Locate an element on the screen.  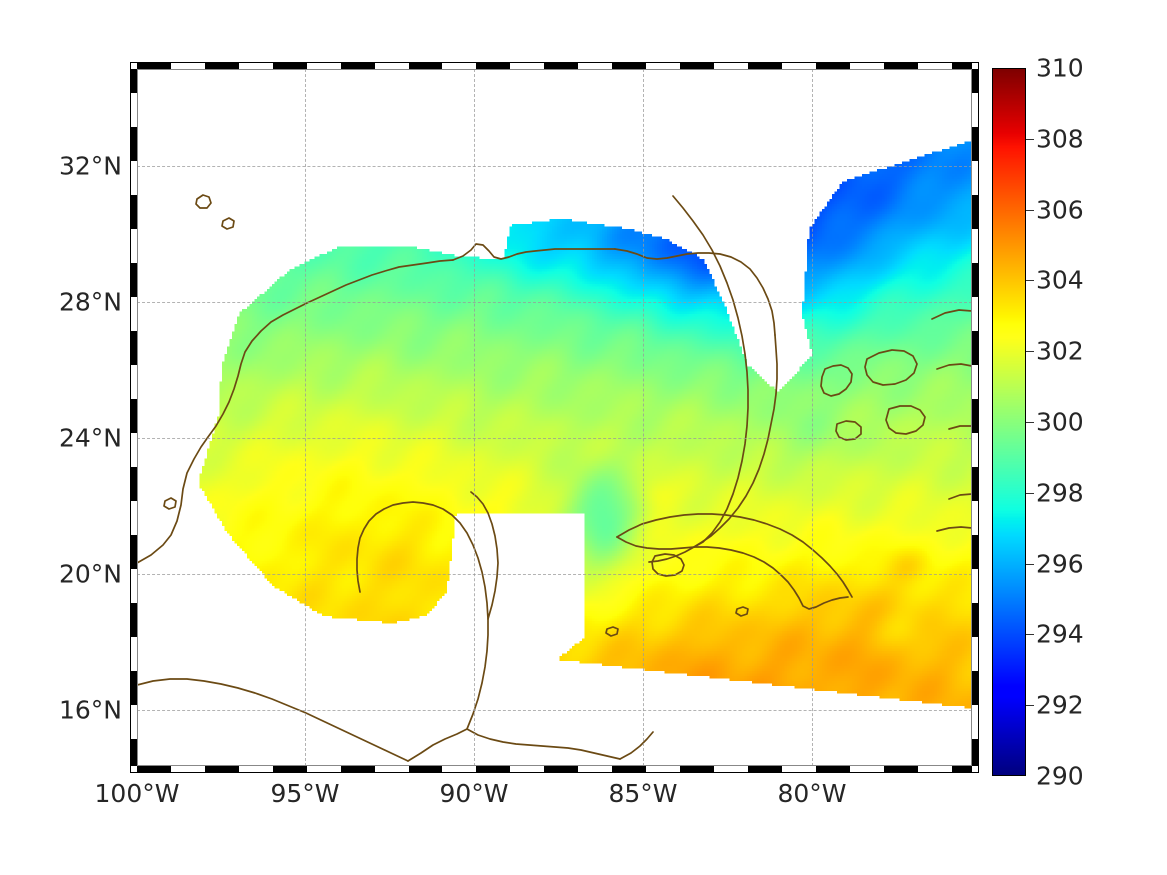
xtick-label-0: 100°W is located at coordinates (137, 793).